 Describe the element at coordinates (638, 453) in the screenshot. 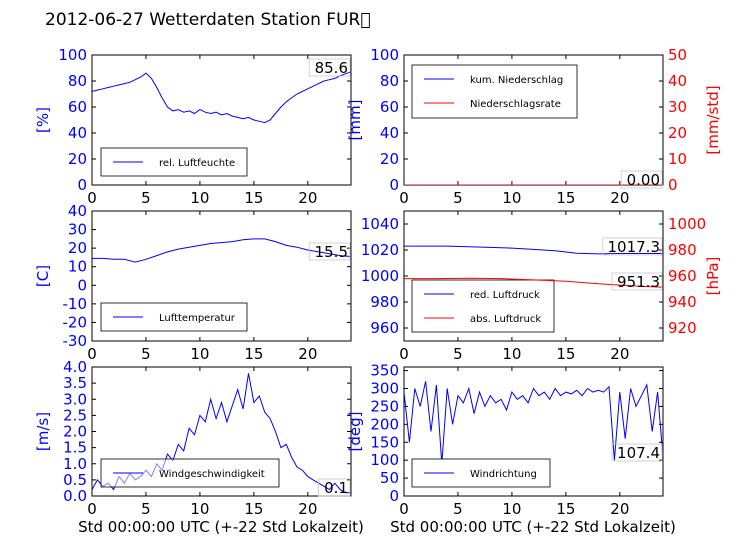

I see `last-value-label: 107.4` at that location.